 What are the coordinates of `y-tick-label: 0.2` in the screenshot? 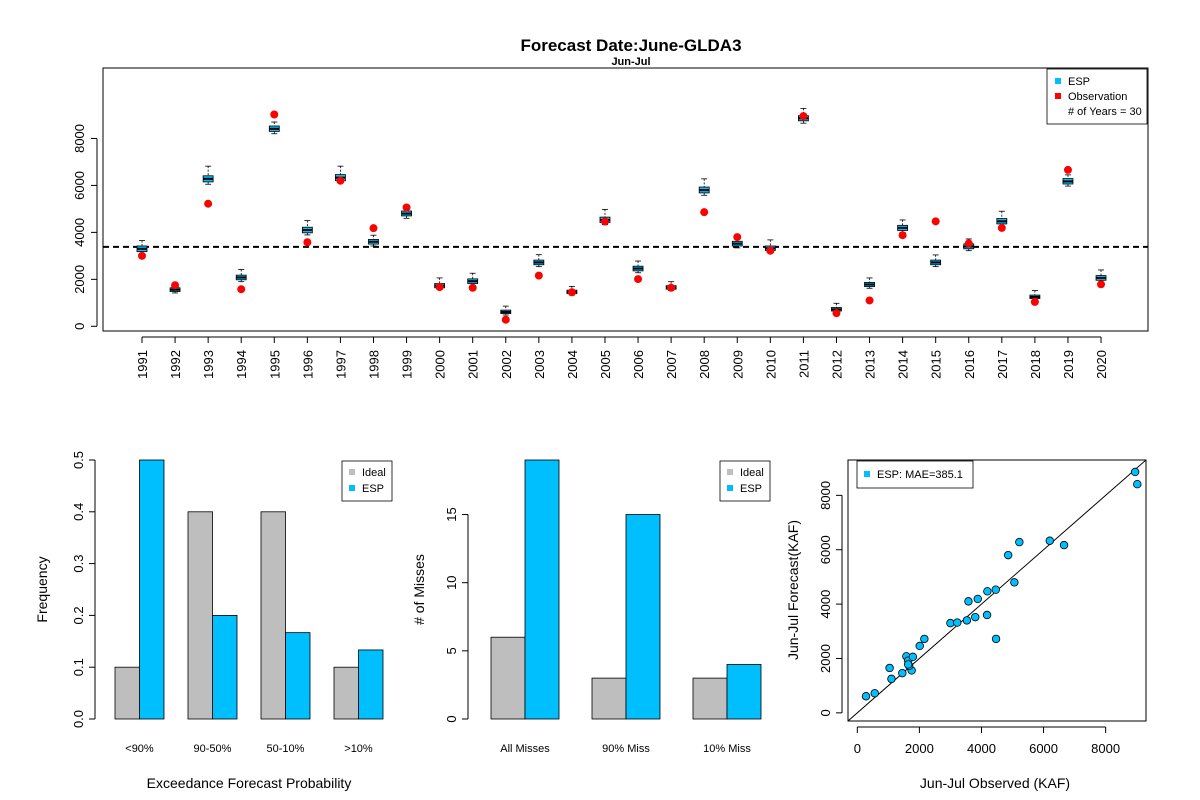 It's located at (78, 615).